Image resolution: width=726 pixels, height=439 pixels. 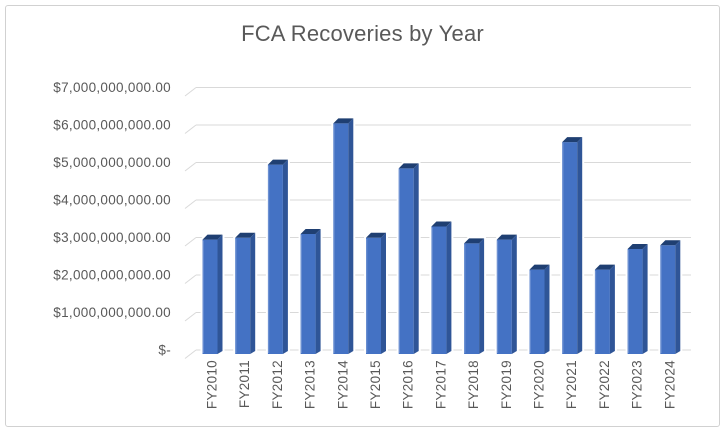 I want to click on x-axis-category-label: FY2014, so click(x=342, y=384).